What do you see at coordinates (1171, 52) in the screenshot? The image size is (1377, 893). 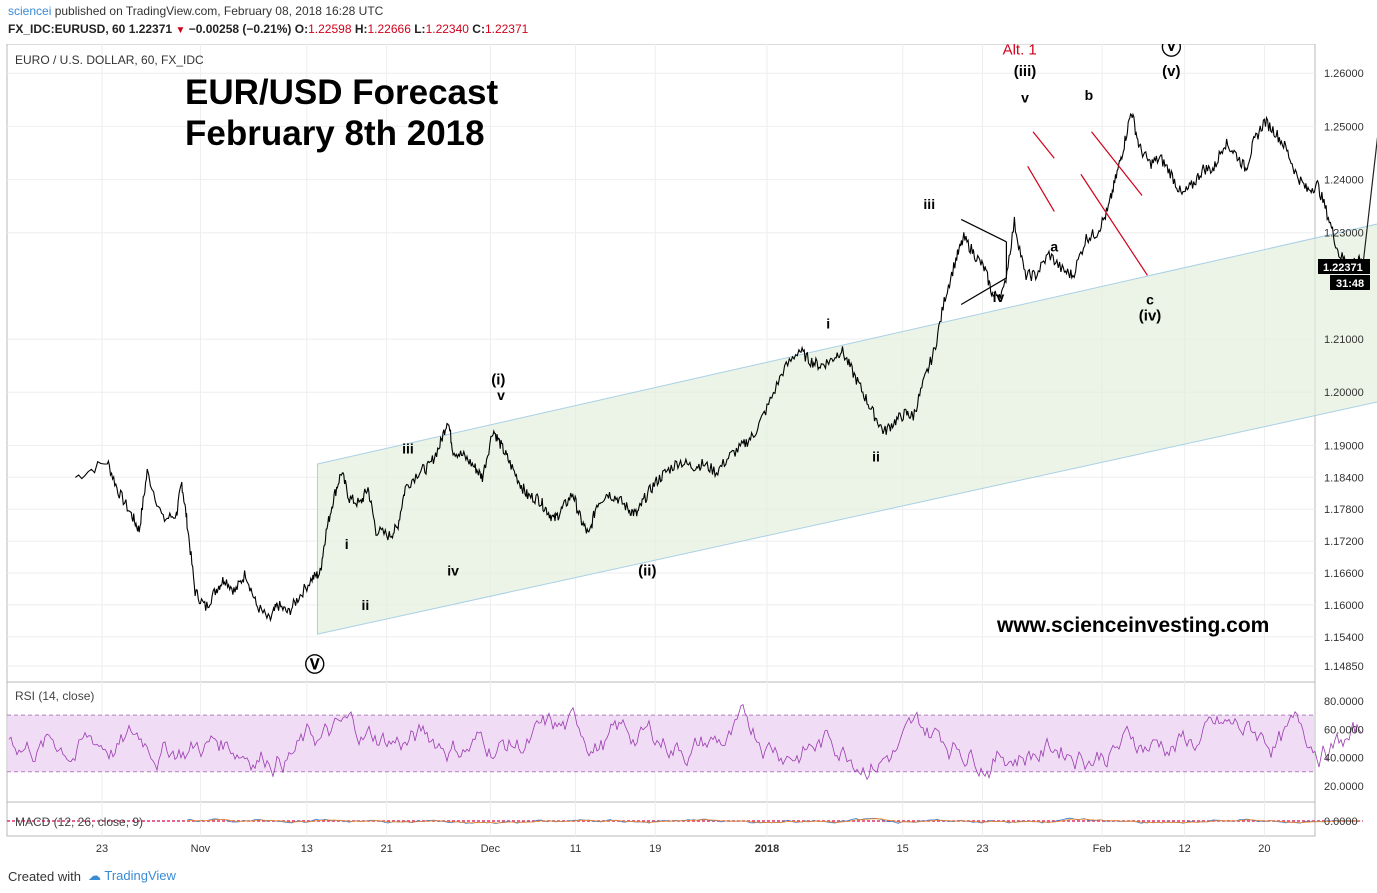 I see `wave-label: ⓥ` at bounding box center [1171, 52].